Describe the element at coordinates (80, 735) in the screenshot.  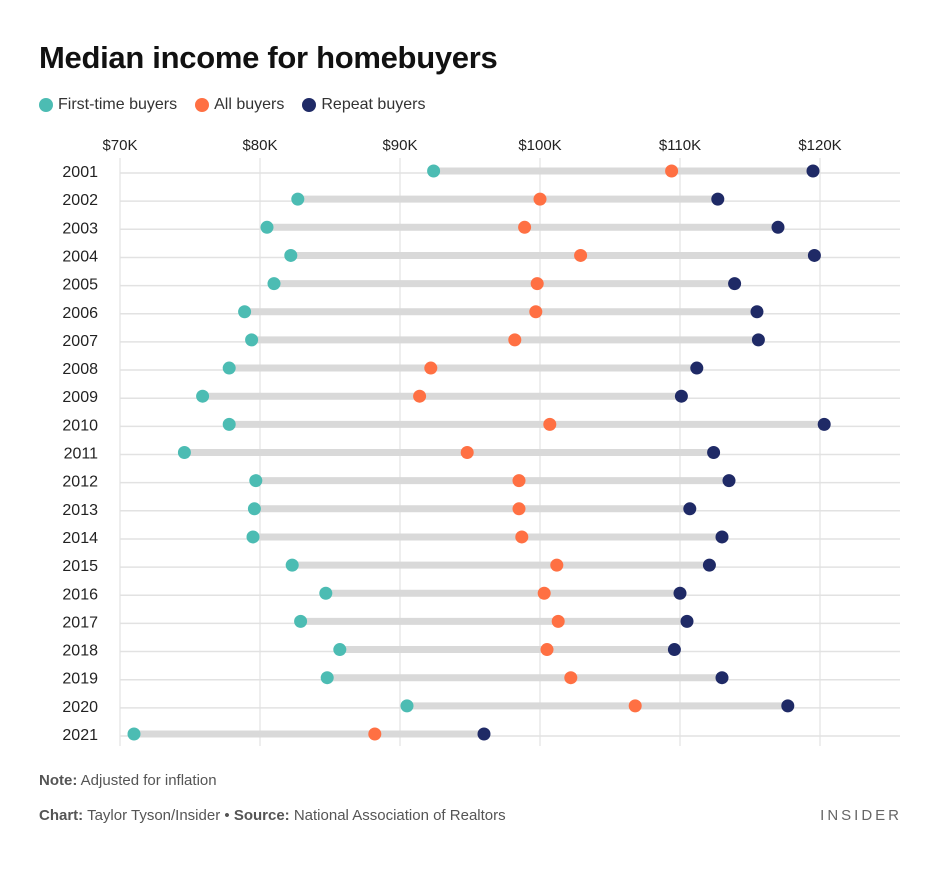
I see `y-tick-label: 2021` at that location.